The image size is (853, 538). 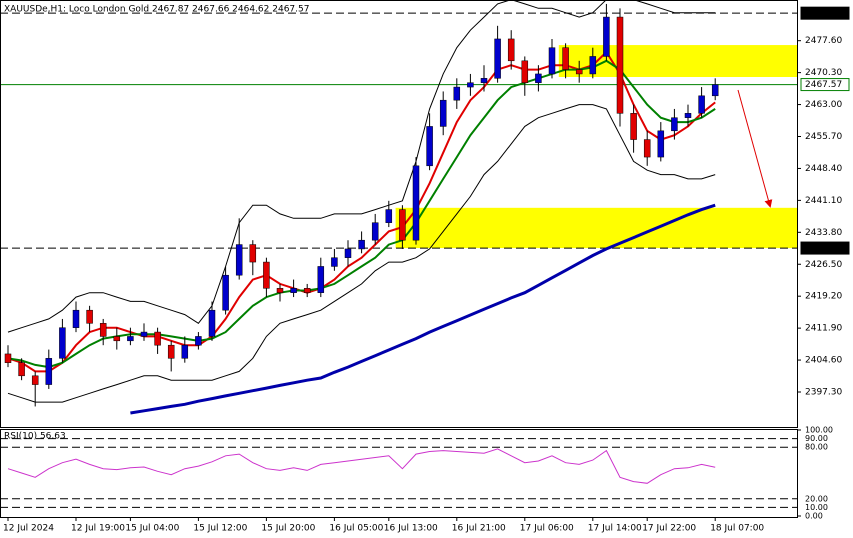 I want to click on x-tick-label: 12 Jul 19:00, so click(x=98, y=529).